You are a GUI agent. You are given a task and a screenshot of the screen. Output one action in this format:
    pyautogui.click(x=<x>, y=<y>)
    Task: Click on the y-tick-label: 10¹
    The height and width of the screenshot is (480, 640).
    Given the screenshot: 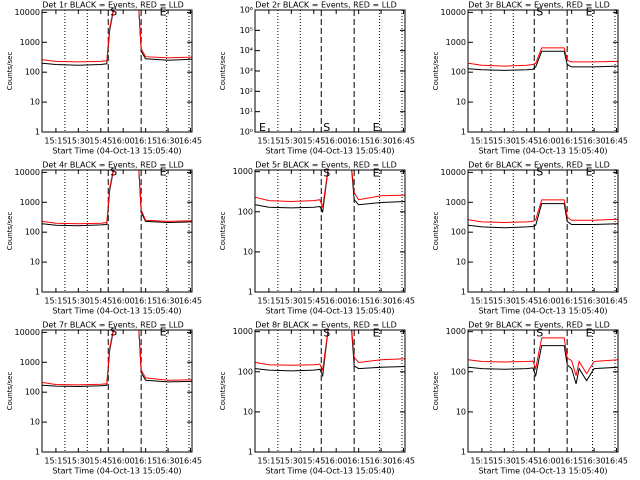 What is the action you would take?
    pyautogui.click(x=246, y=111)
    